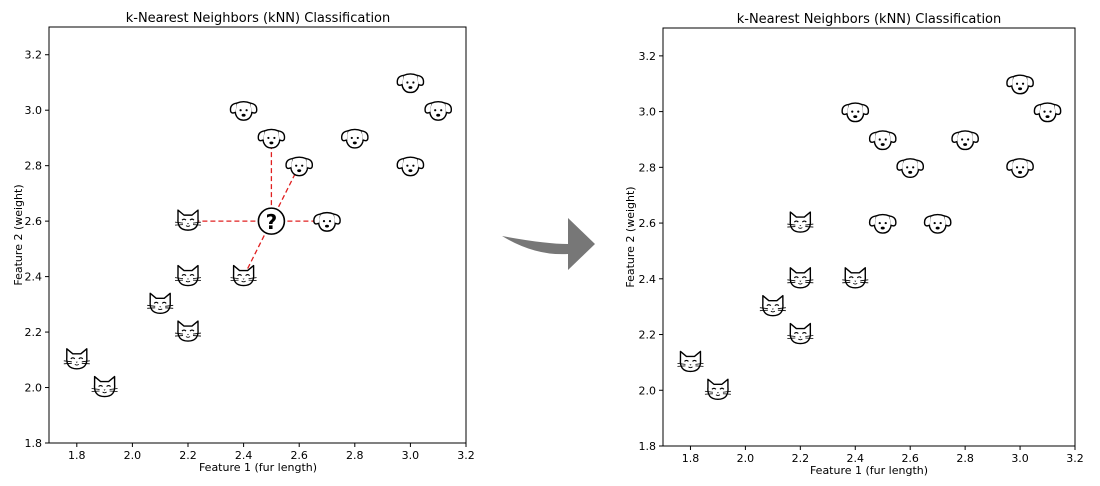 This screenshot has height=486, width=1100. I want to click on query-circle, so click(271, 221).